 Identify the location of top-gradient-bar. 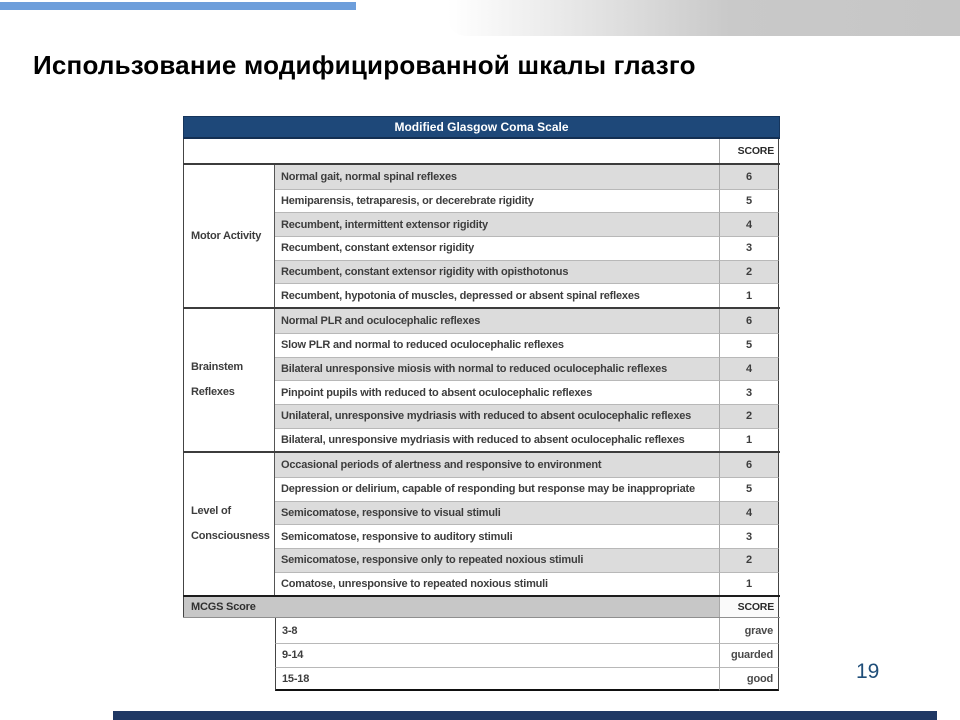
(704, 18).